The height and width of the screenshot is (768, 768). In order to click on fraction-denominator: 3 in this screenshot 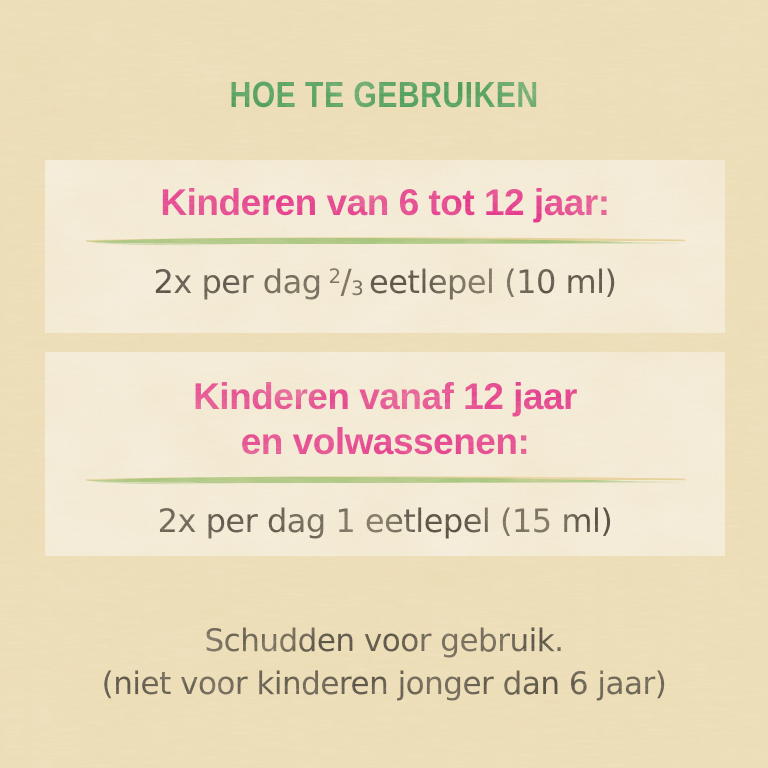, I will do `click(357, 289)`.